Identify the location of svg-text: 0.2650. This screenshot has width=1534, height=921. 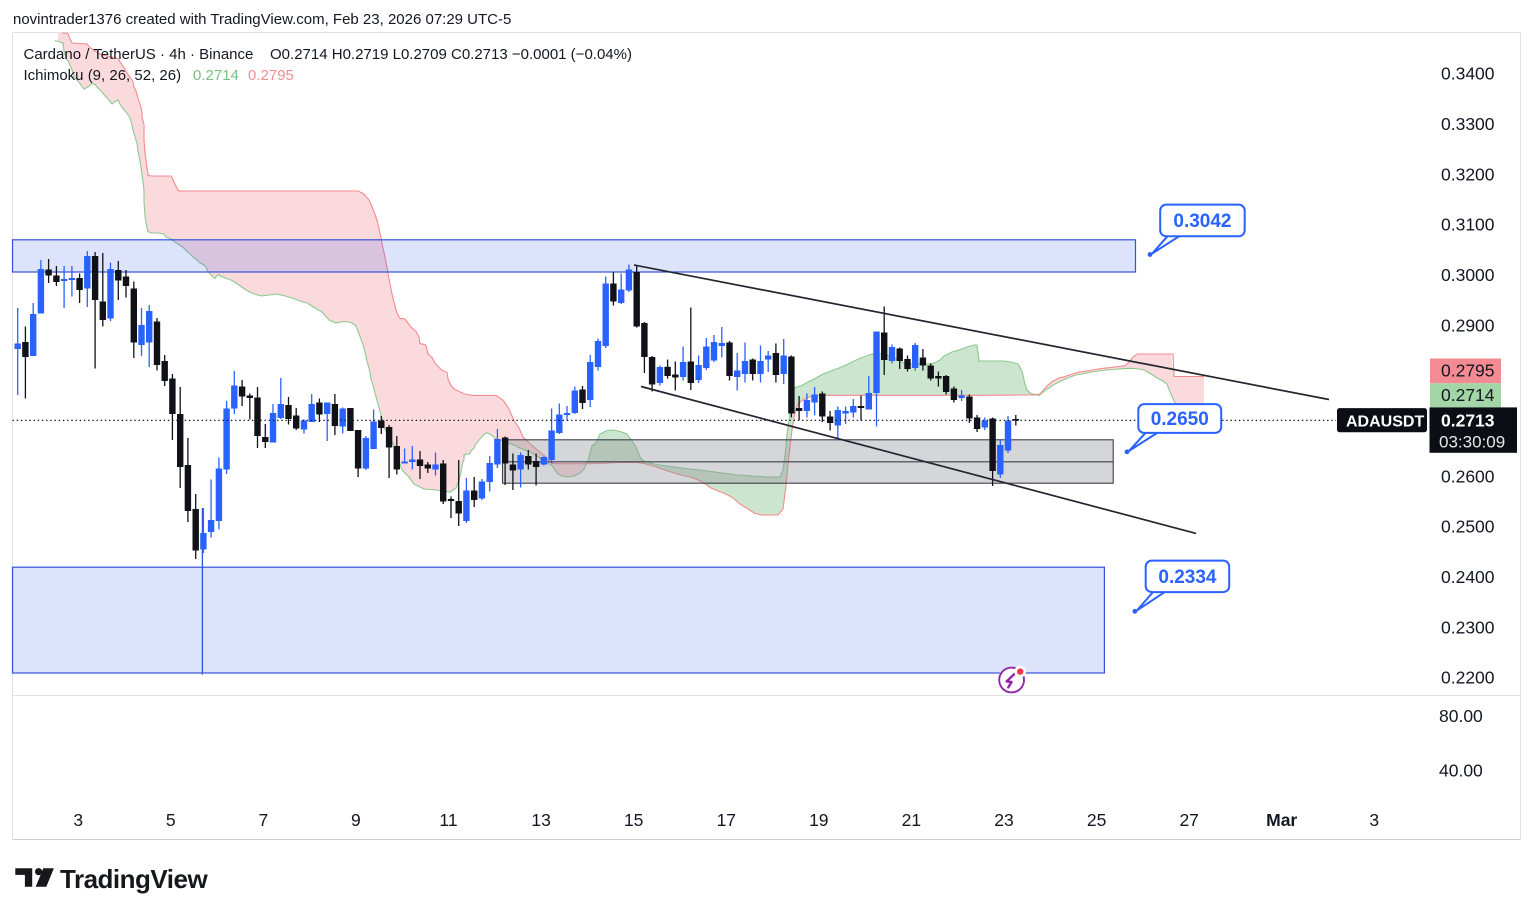
(1180, 419).